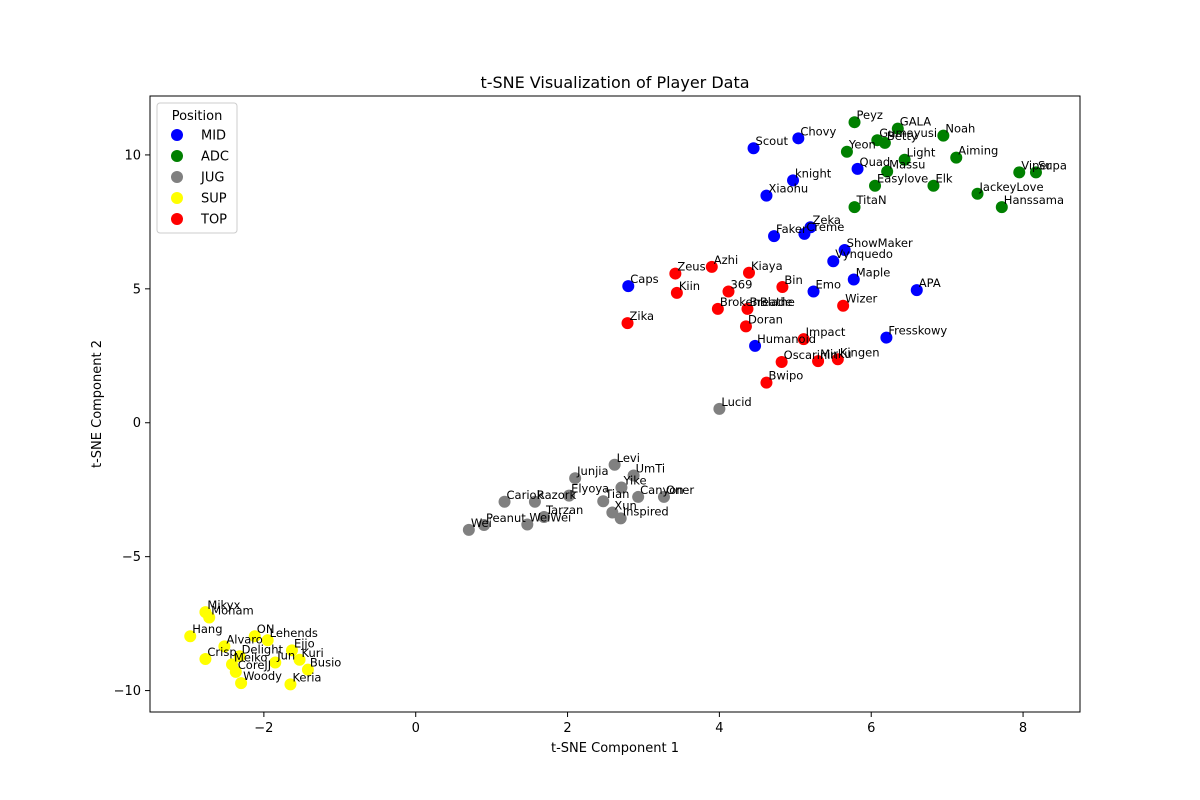  I want to click on point-label-betty: Betty, so click(902, 136).